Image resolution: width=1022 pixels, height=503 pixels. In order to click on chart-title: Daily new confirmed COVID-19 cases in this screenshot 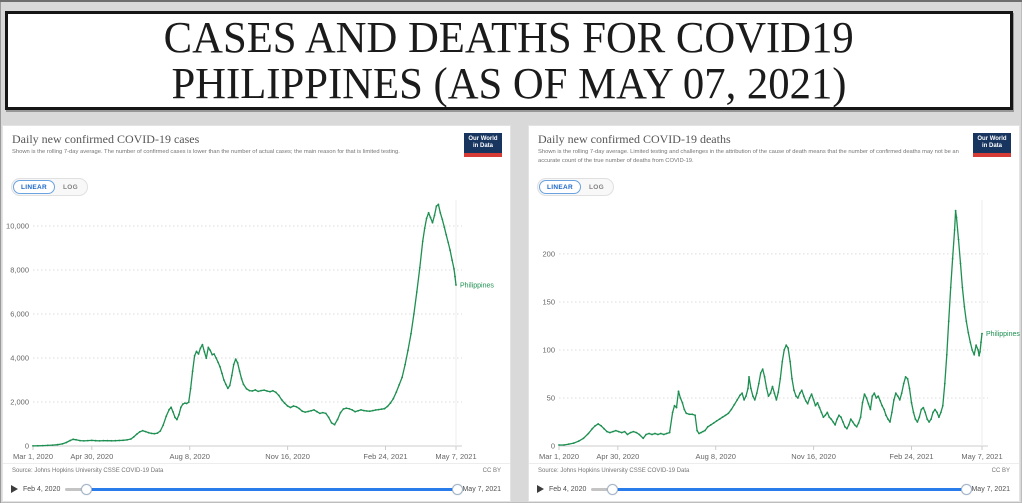, I will do `click(106, 139)`.